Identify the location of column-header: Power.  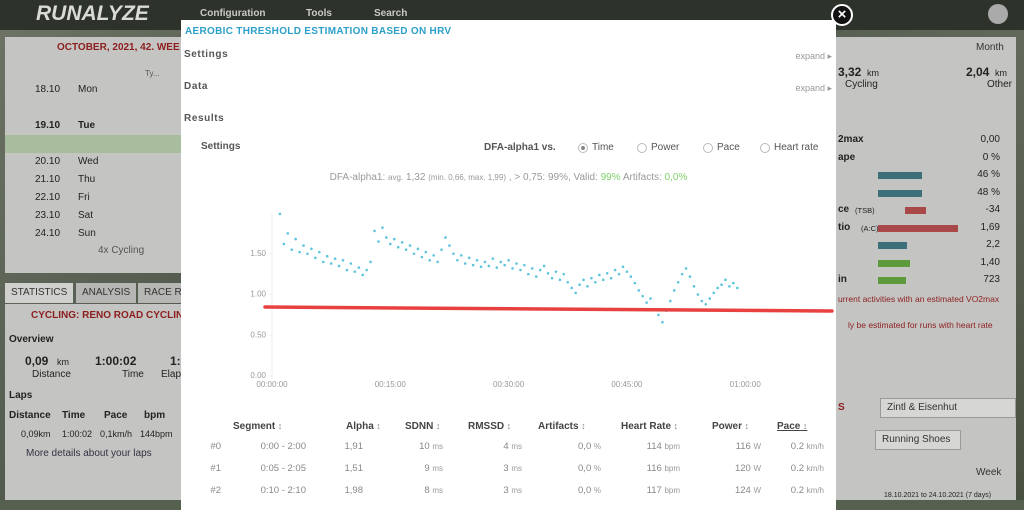
(730, 426).